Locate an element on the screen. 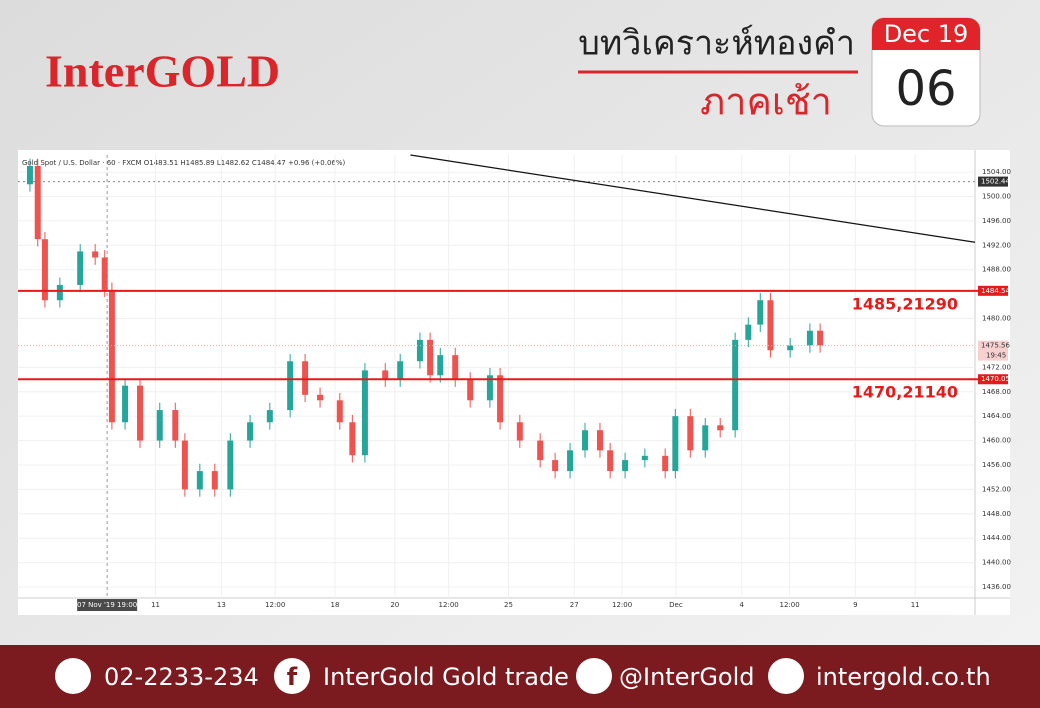 This screenshot has width=1040, height=708. calendar-top is located at coordinates (926, 34).